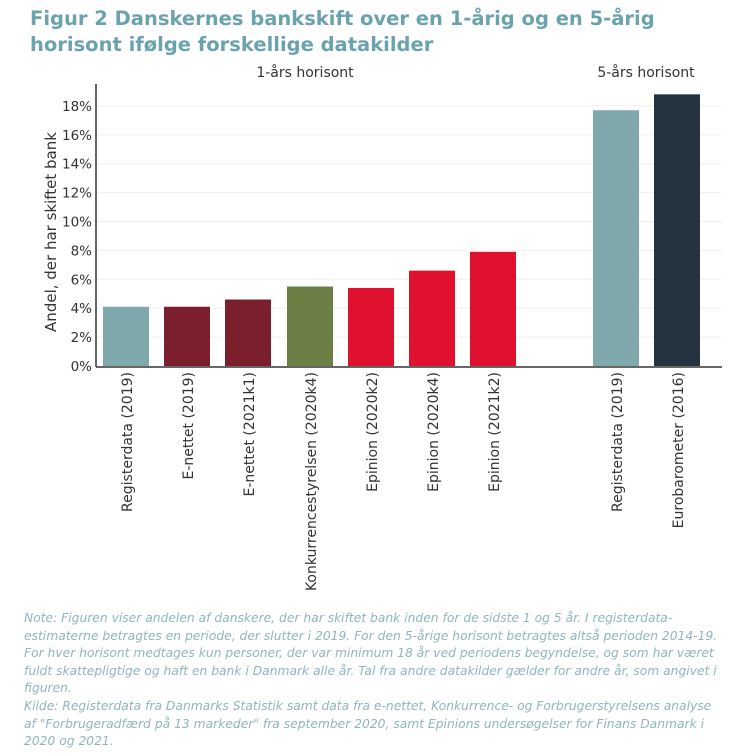 The width and height of the screenshot is (736, 754). Describe the element at coordinates (77, 223) in the screenshot. I see `y-tick-label: 10%` at that location.